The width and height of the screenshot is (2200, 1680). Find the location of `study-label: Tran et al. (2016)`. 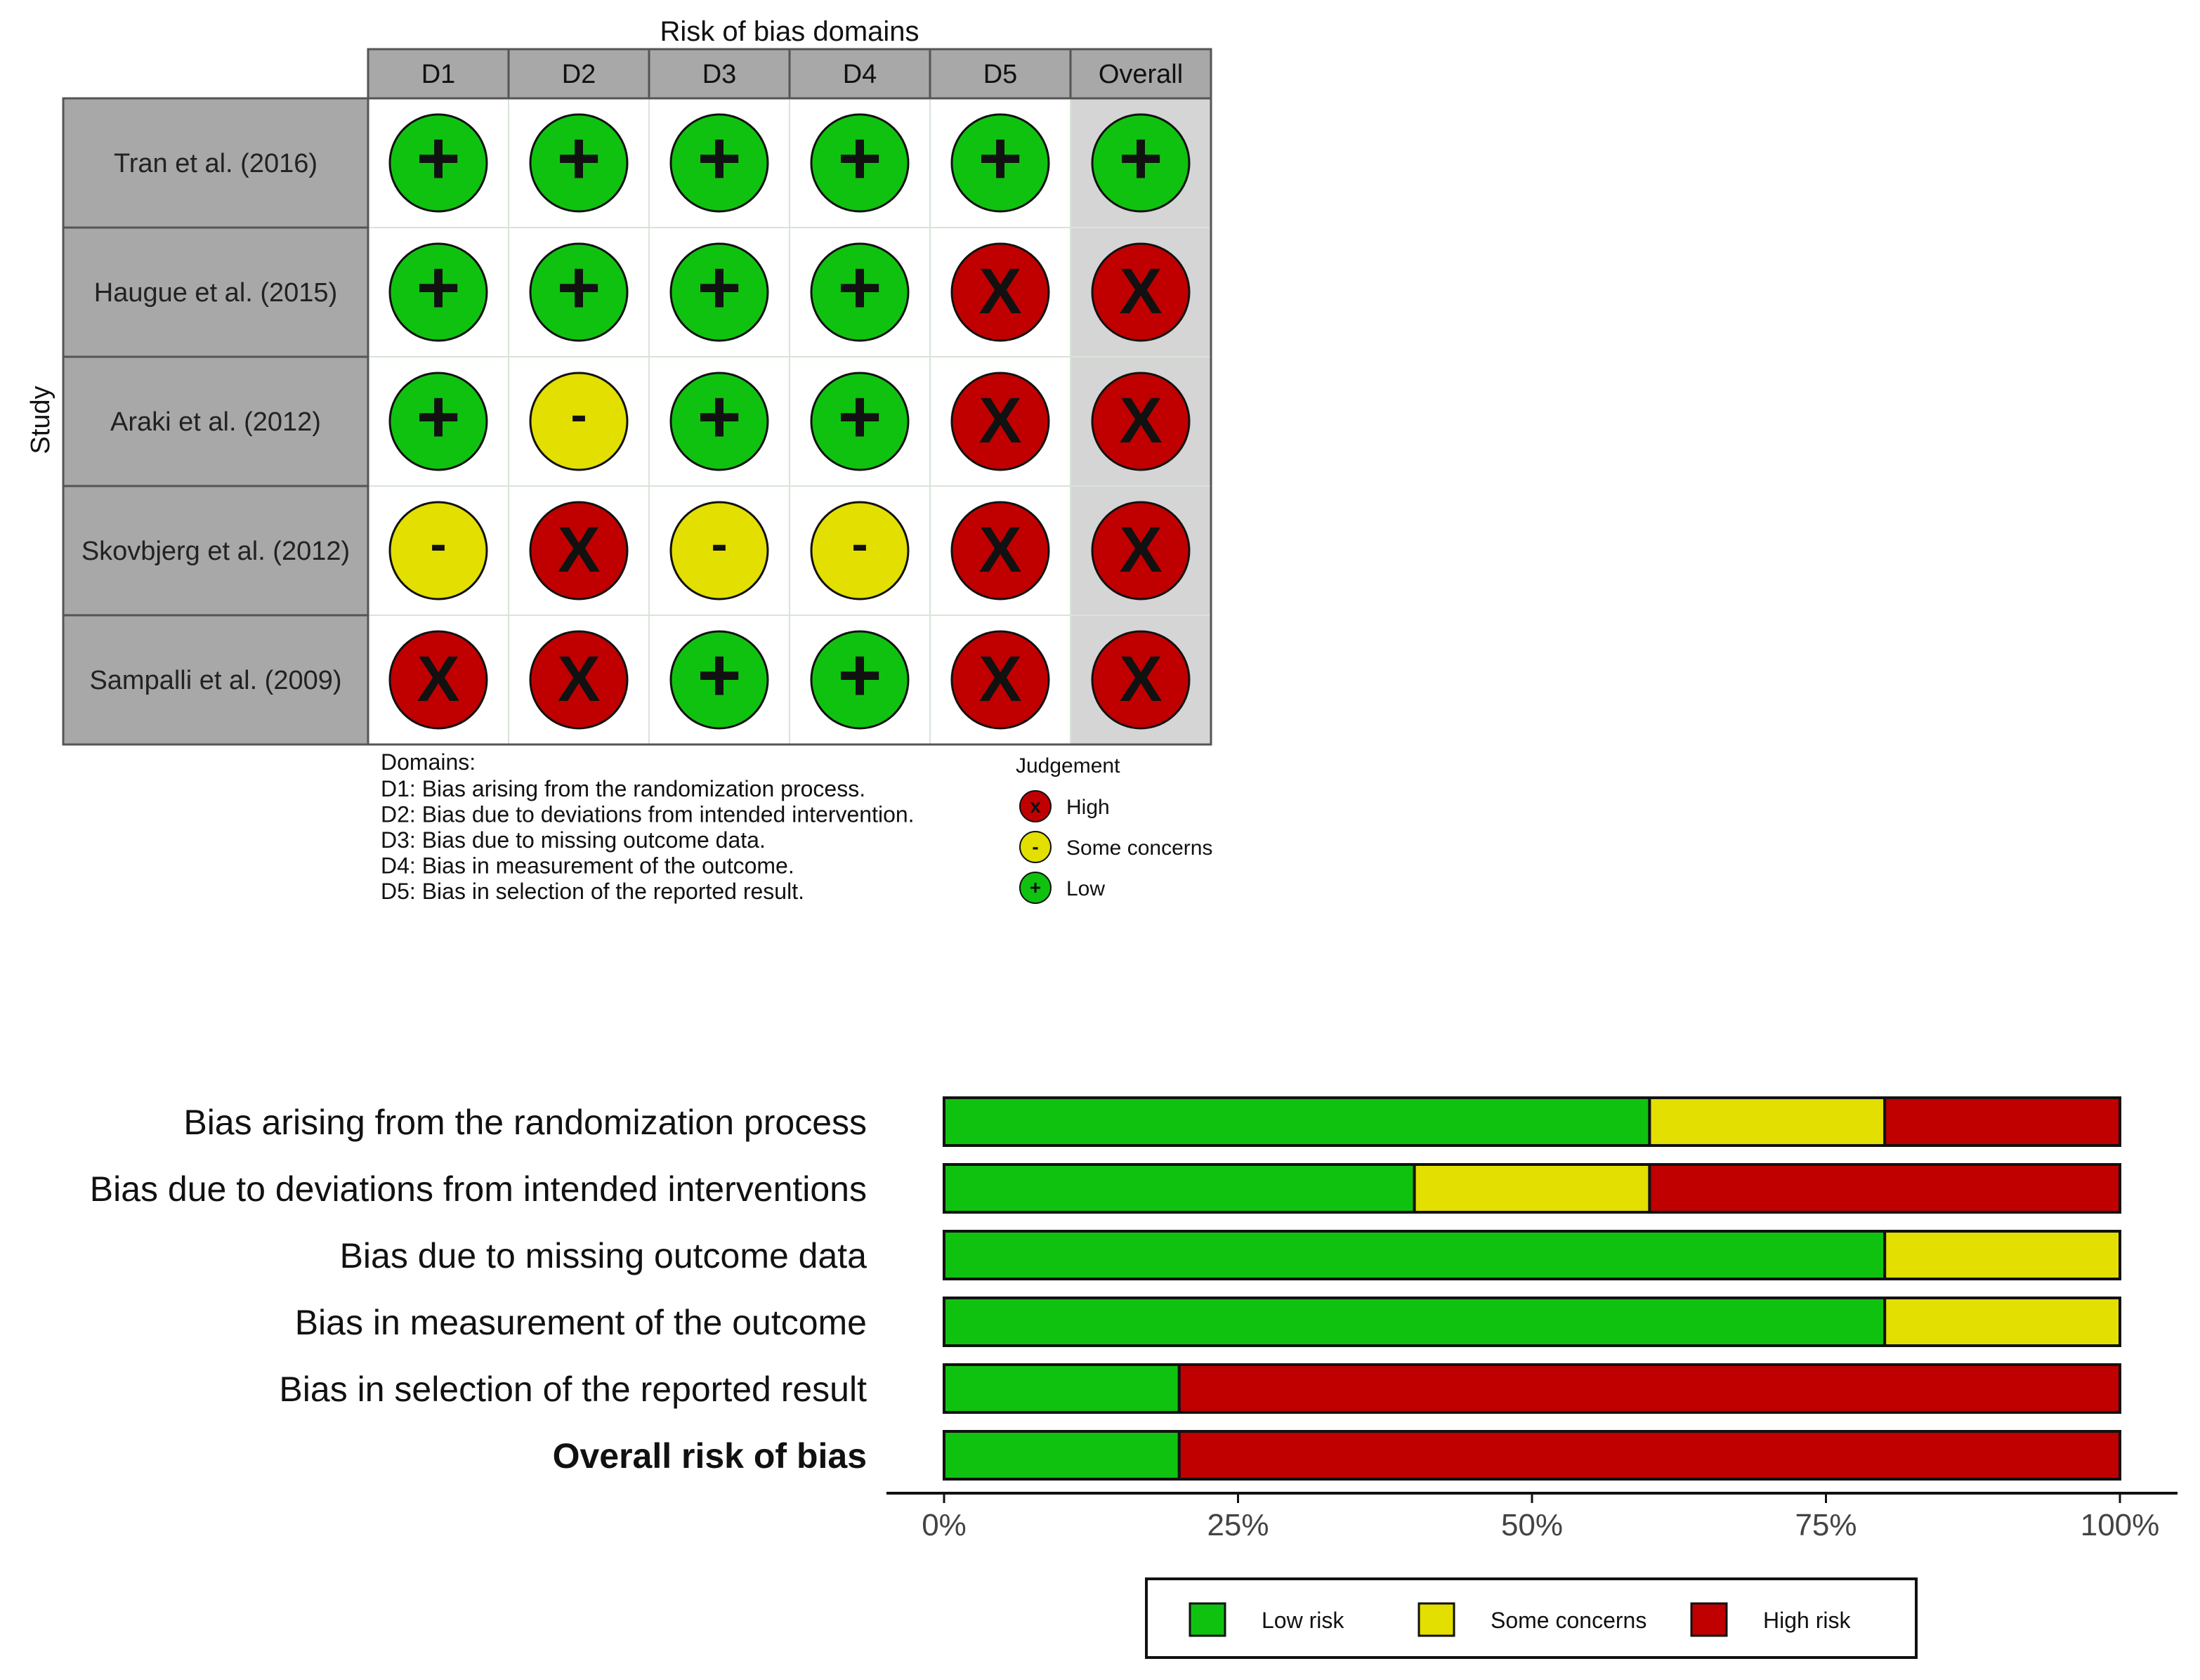

study-label: Tran et al. (2016) is located at coordinates (215, 163).